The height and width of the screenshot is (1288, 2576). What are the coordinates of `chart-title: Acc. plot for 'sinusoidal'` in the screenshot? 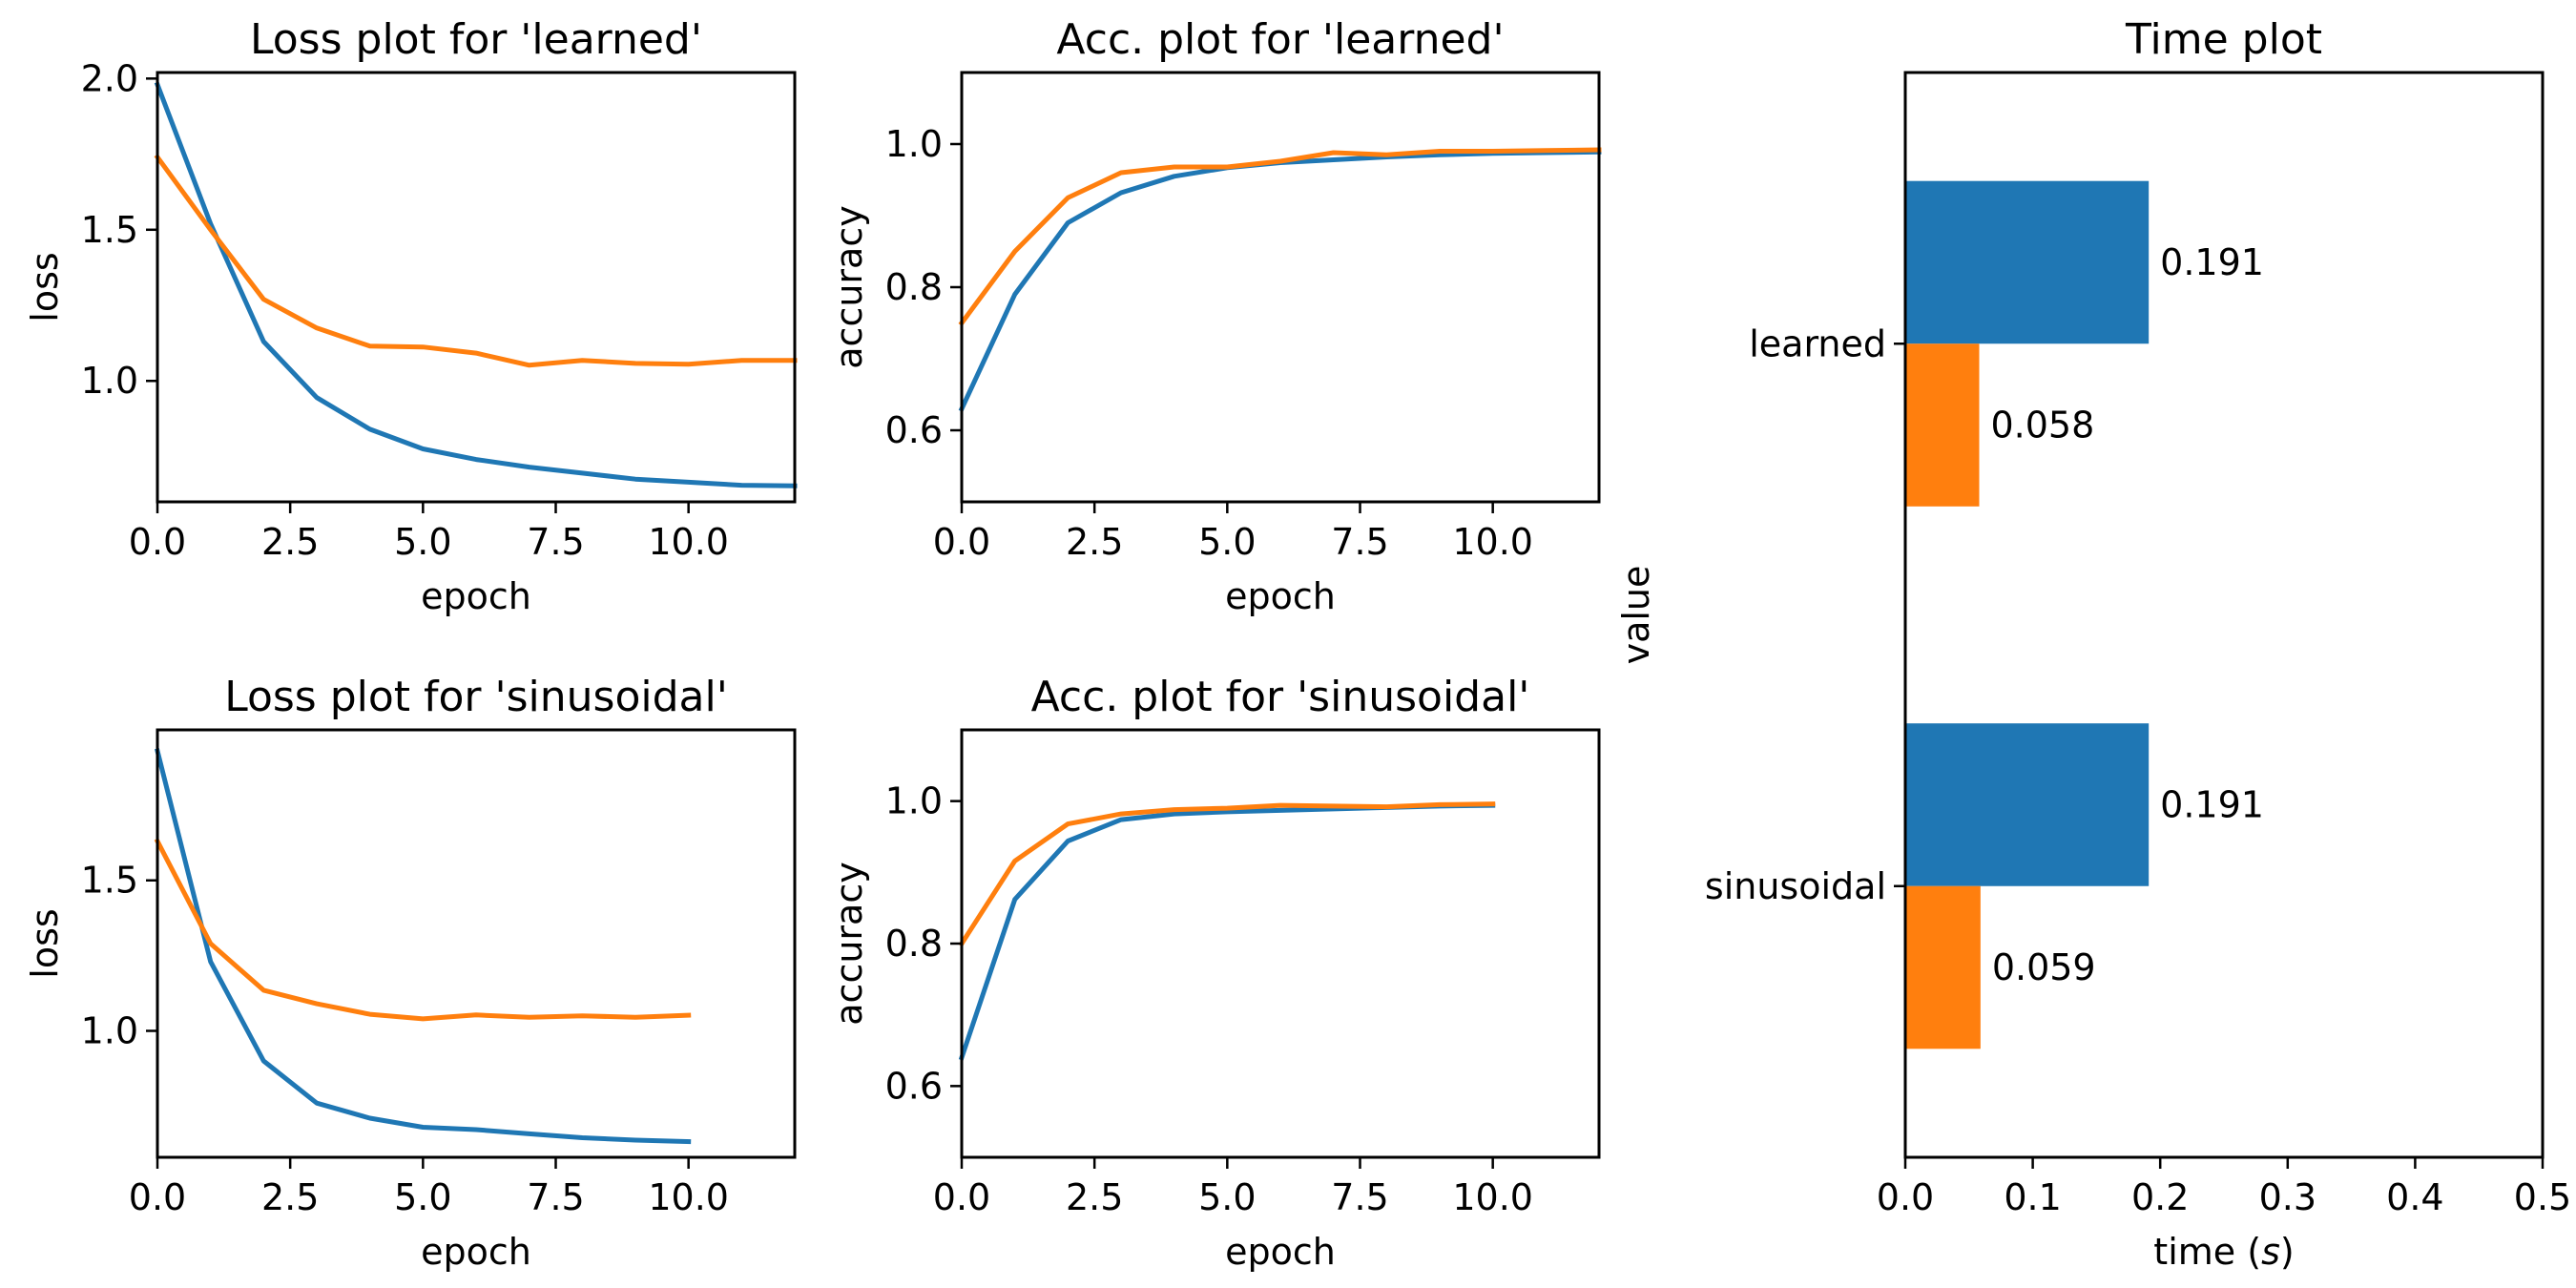 It's located at (1280, 697).